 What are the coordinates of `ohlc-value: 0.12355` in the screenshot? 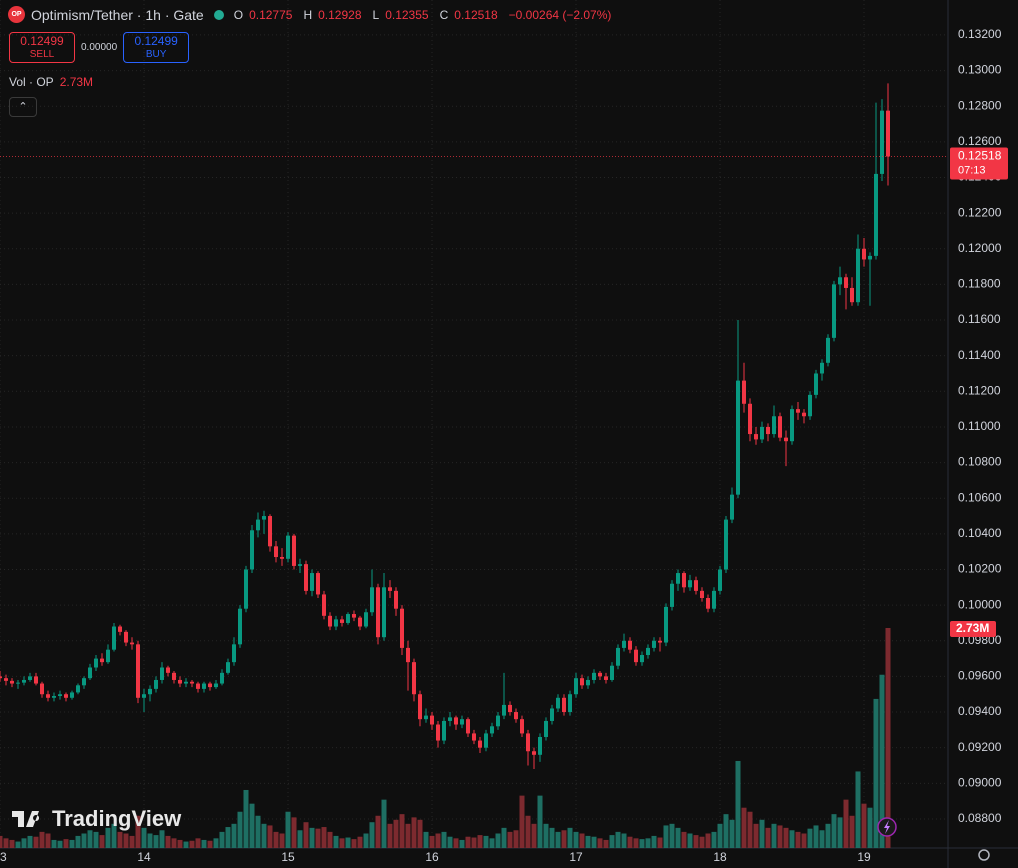 It's located at (407, 14).